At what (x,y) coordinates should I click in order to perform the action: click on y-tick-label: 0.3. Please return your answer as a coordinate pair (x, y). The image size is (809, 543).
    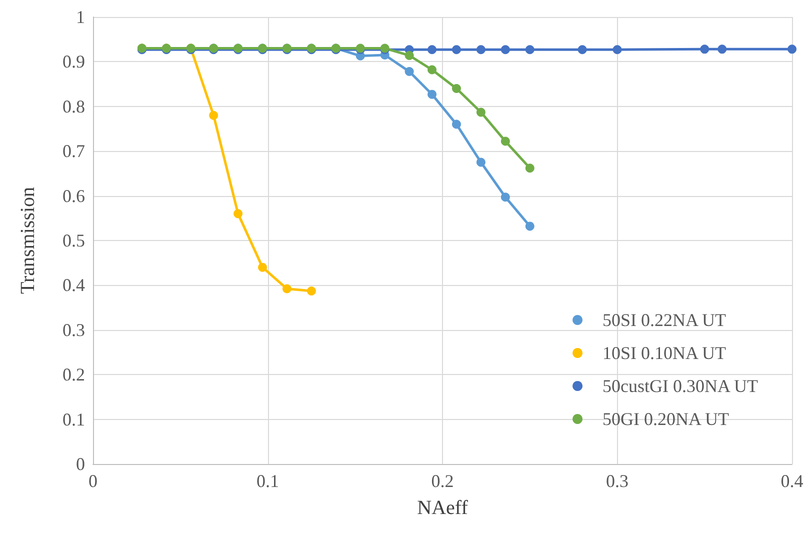
    Looking at the image, I should click on (73, 330).